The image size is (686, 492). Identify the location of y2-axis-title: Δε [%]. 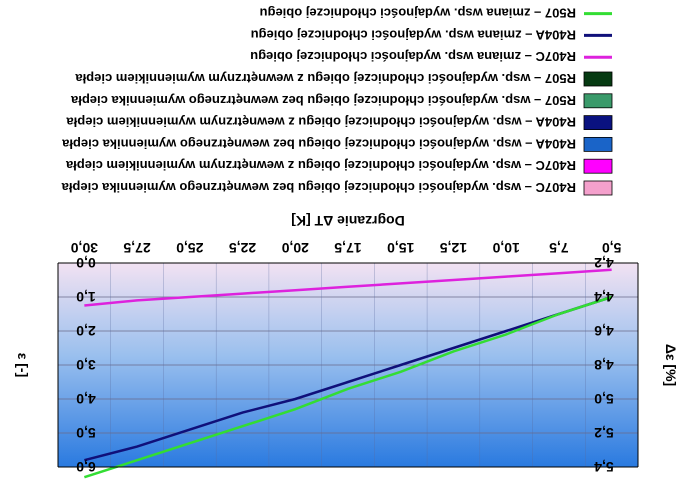
(671, 365).